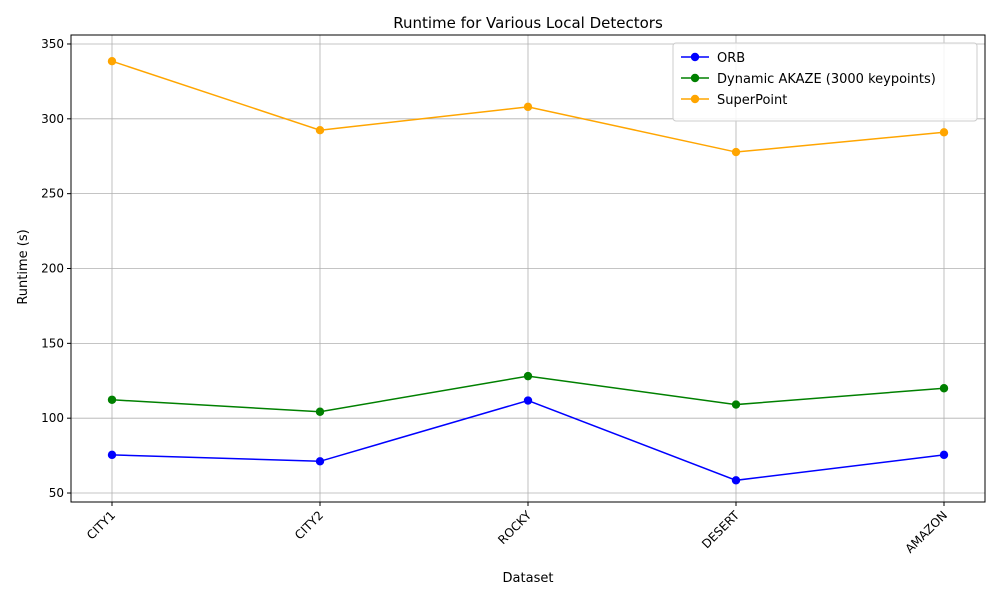  Describe the element at coordinates (731, 58) in the screenshot. I see `legend-label: ORB` at that location.